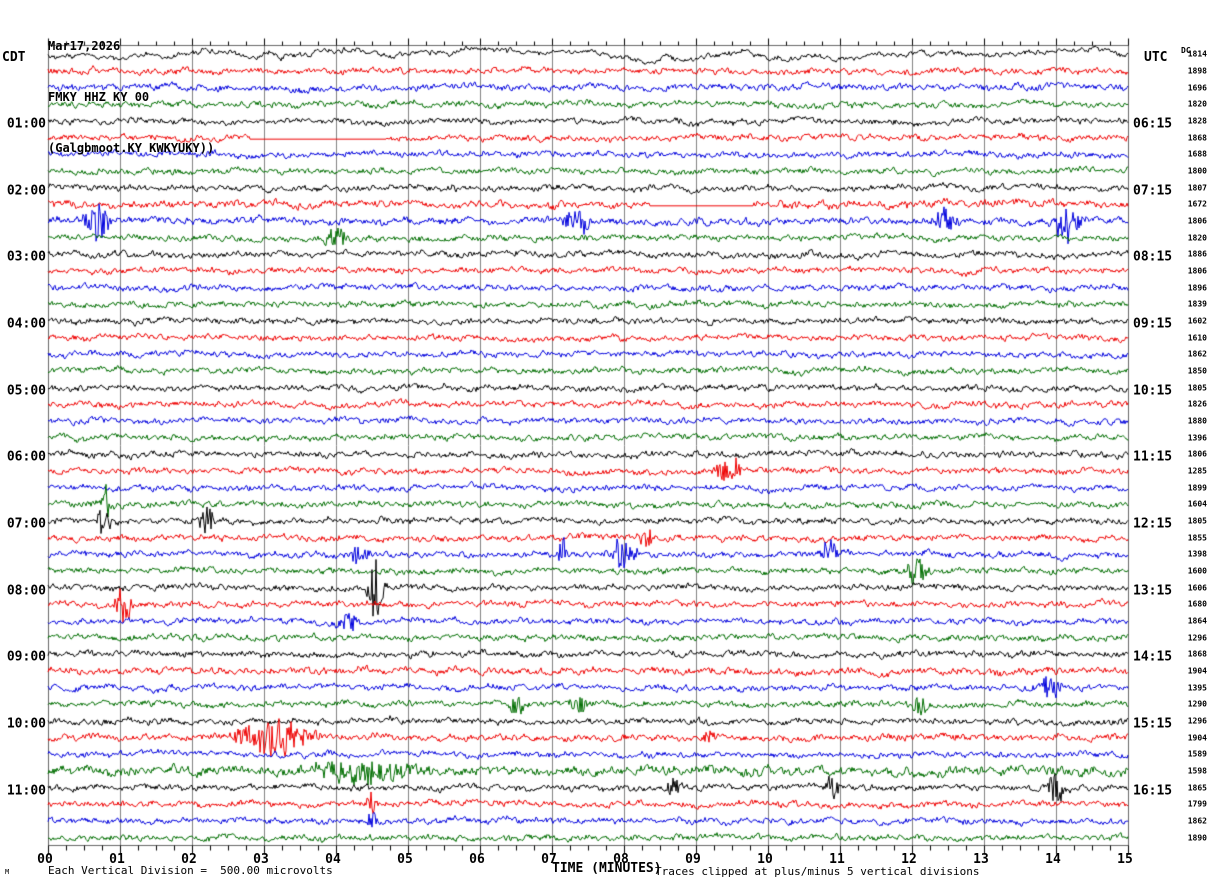  Describe the element at coordinates (1153, 657) in the screenshot. I see `right-time-label: 14:15` at that location.